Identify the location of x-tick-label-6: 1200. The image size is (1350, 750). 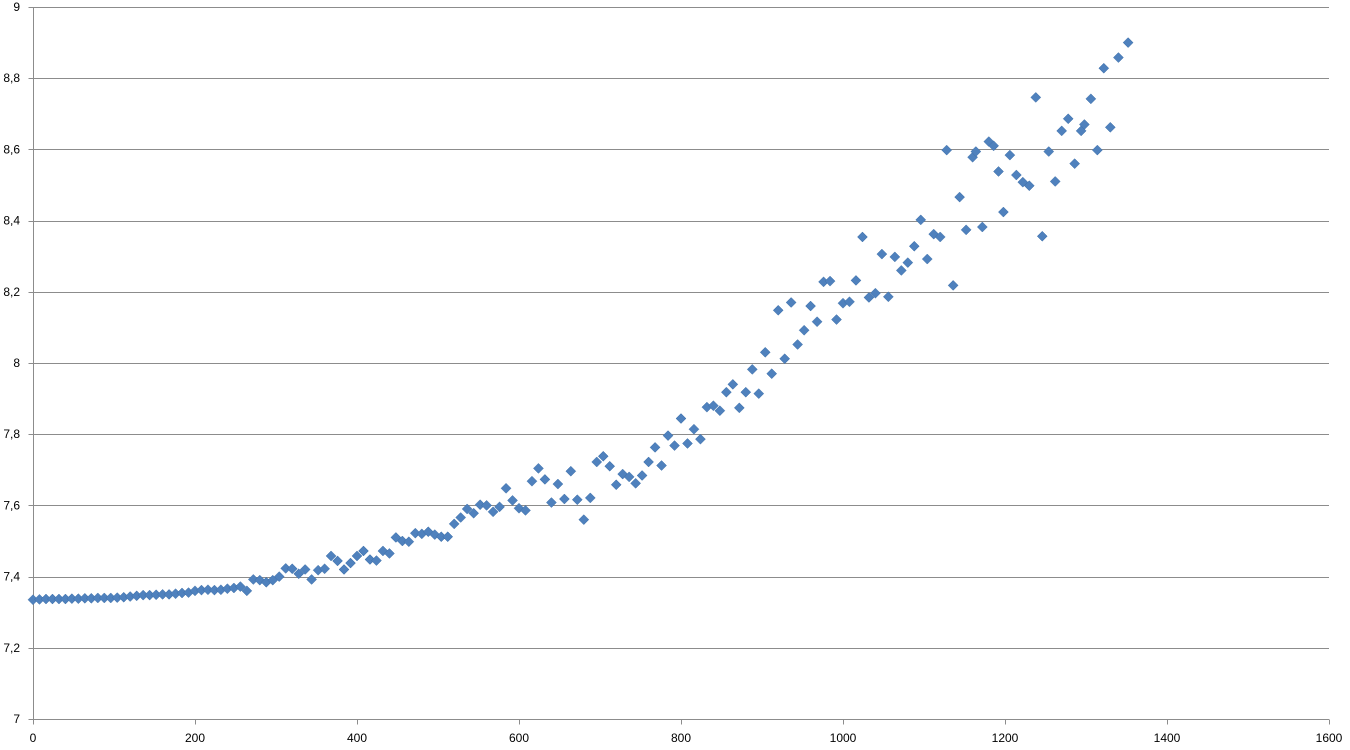
(1005, 738).